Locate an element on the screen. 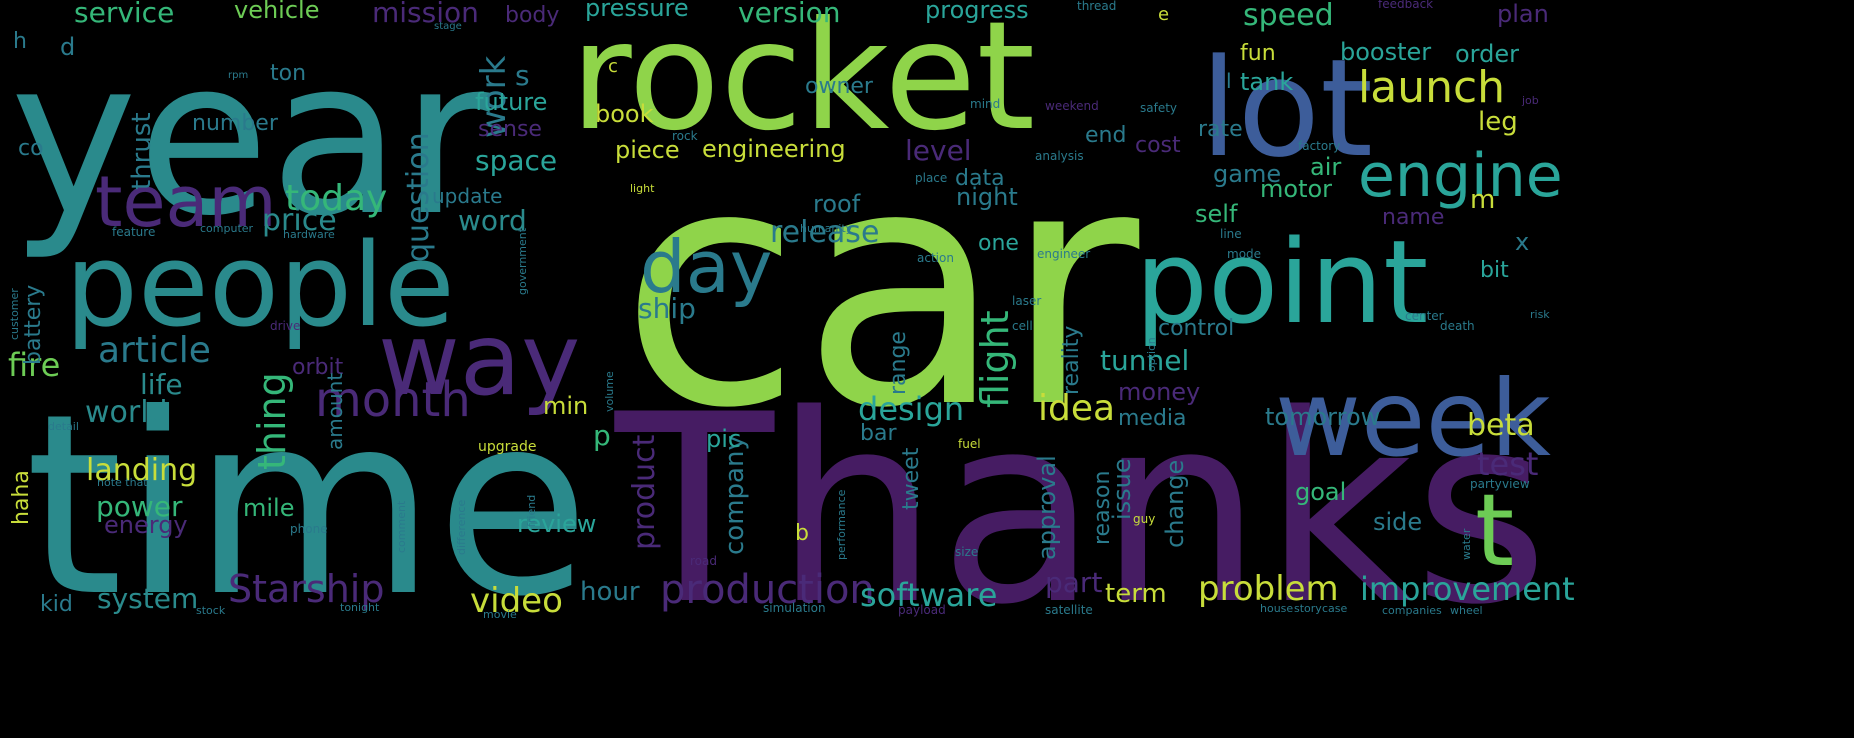  word-line: line is located at coordinates (1231, 234).